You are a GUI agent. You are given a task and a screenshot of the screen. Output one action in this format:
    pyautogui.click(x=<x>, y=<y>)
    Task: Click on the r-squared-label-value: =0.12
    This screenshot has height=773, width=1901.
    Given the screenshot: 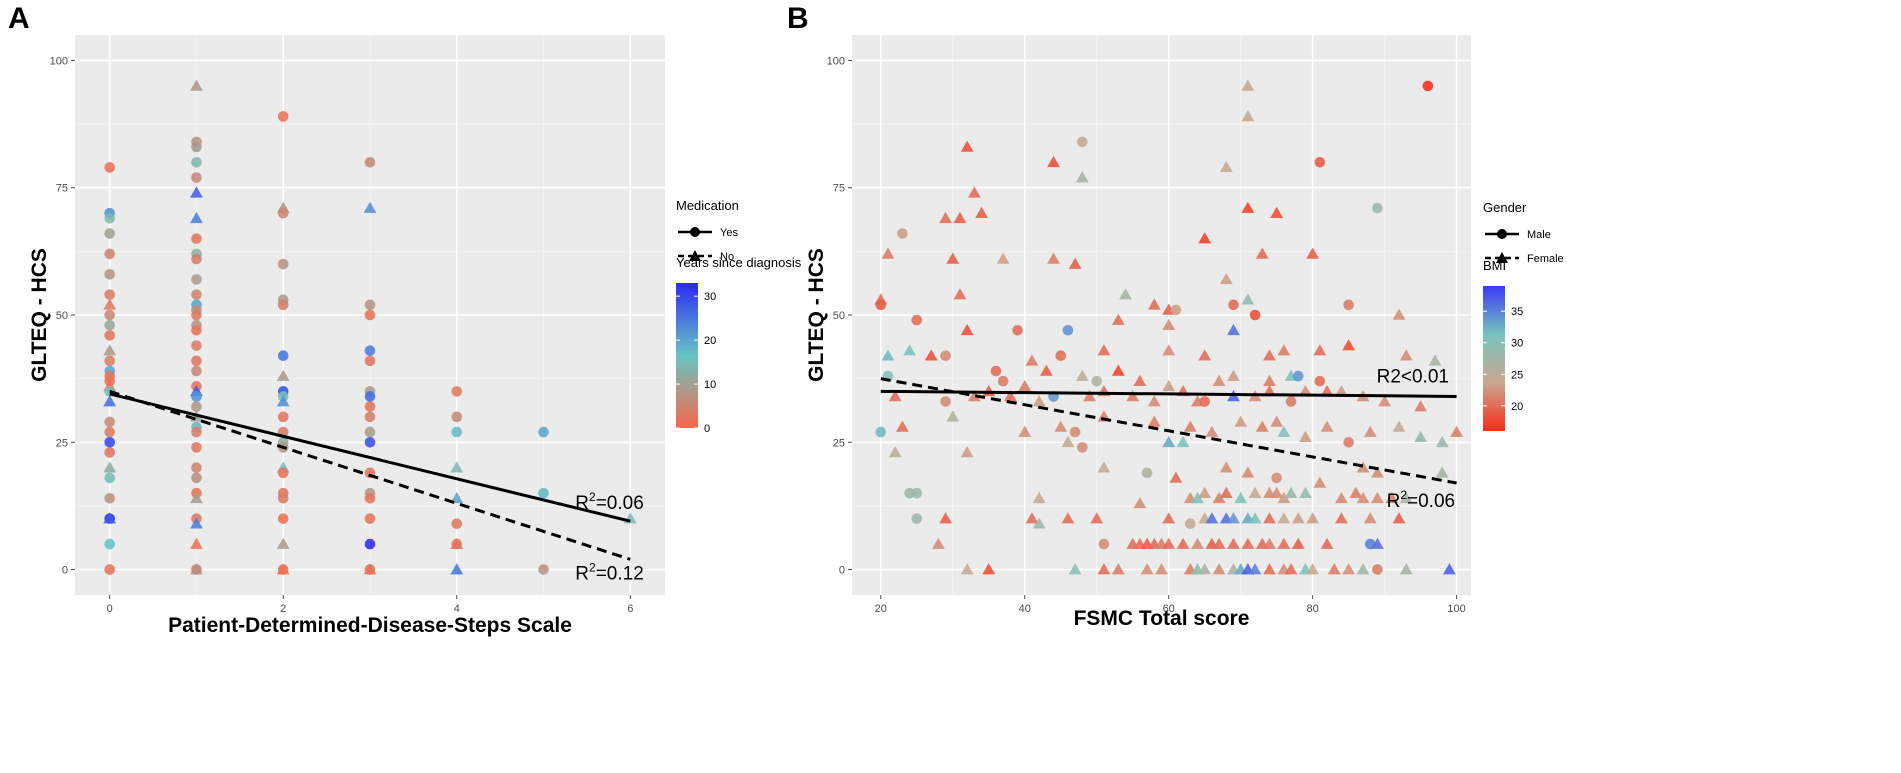 What is the action you would take?
    pyautogui.click(x=620, y=573)
    